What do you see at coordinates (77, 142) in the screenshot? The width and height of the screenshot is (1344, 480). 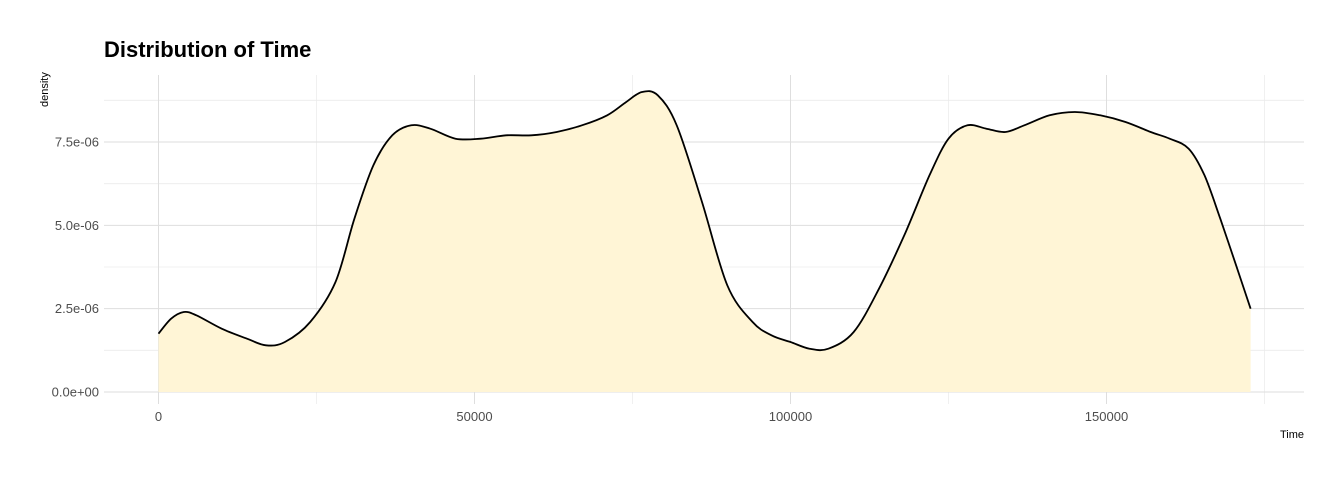 I see `y-tick-label: 7.5e-06` at bounding box center [77, 142].